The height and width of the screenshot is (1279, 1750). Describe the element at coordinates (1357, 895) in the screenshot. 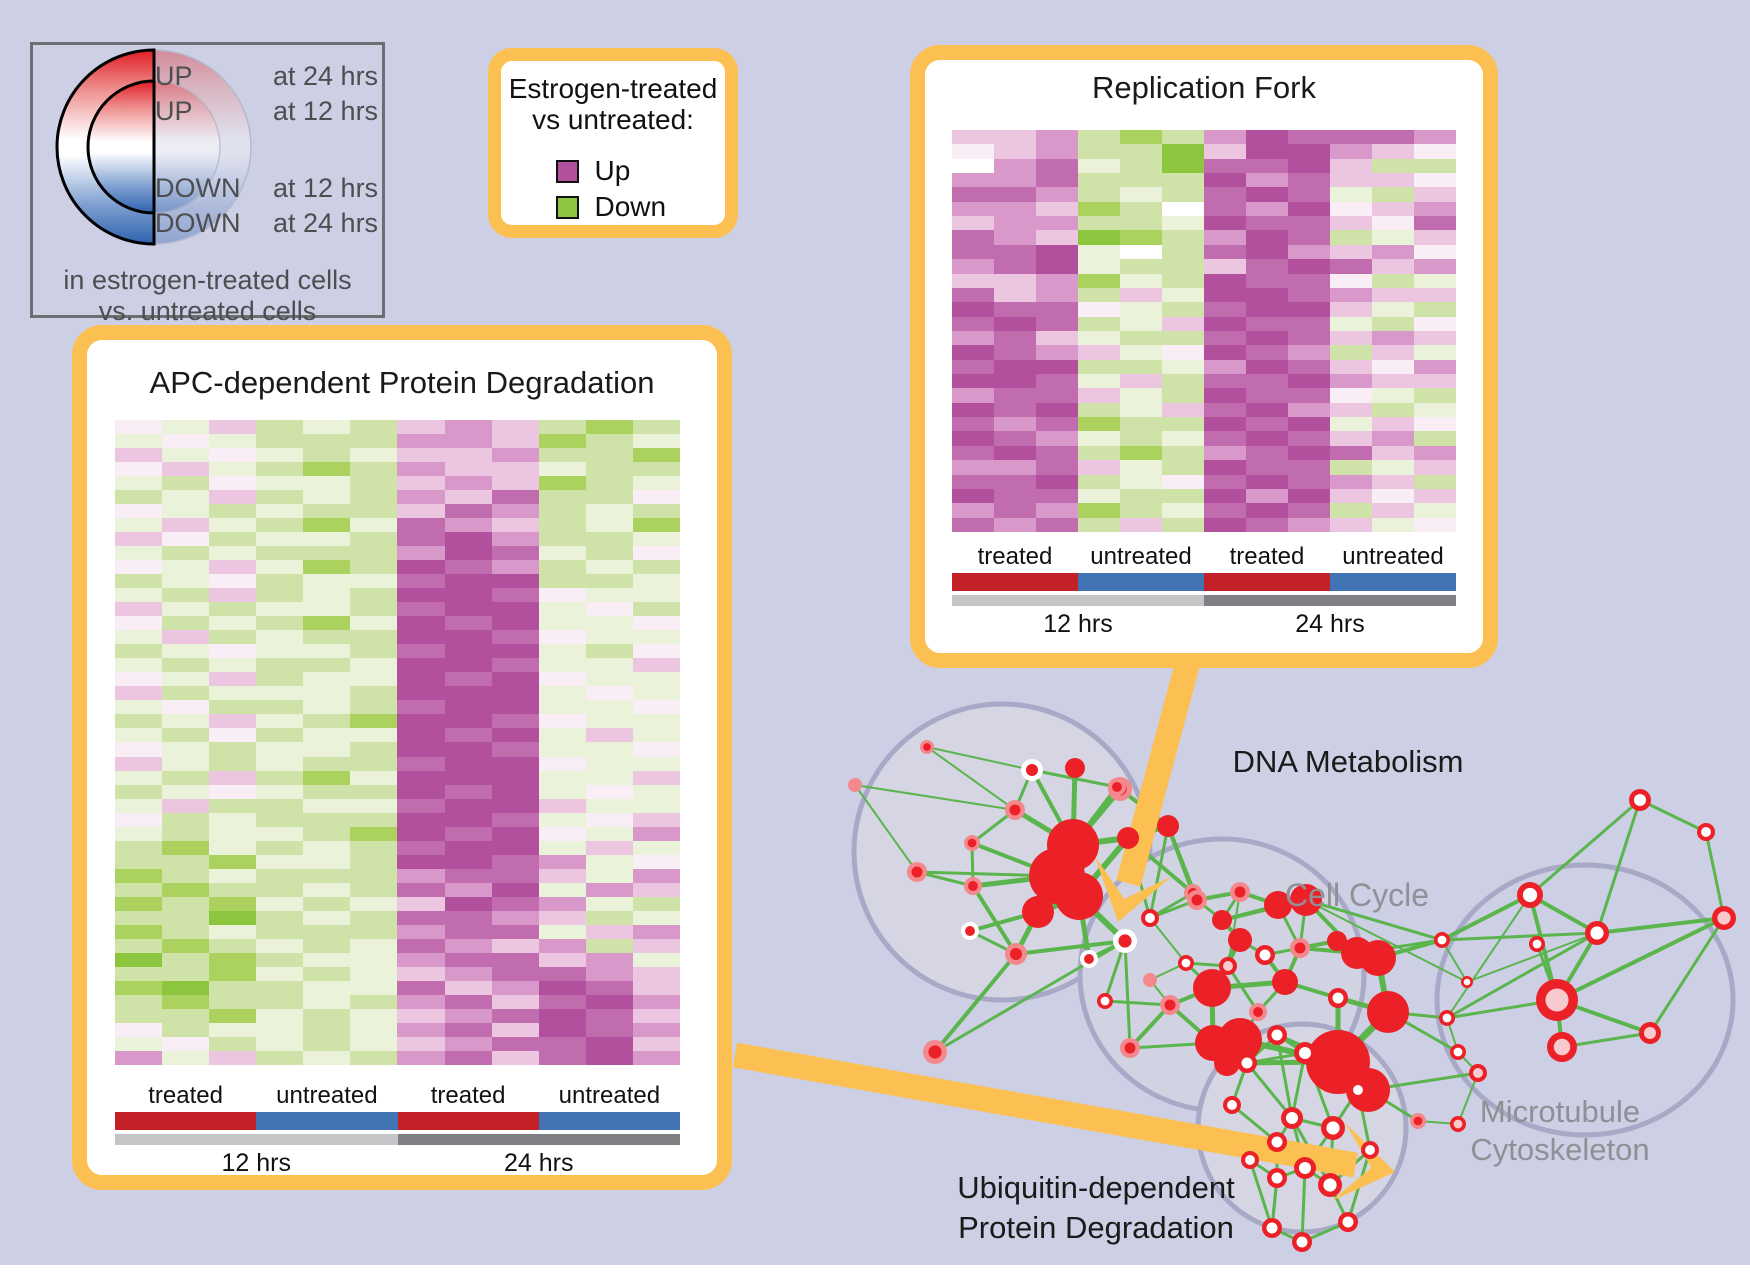

I see `cluster-label: Cell Cycle` at that location.